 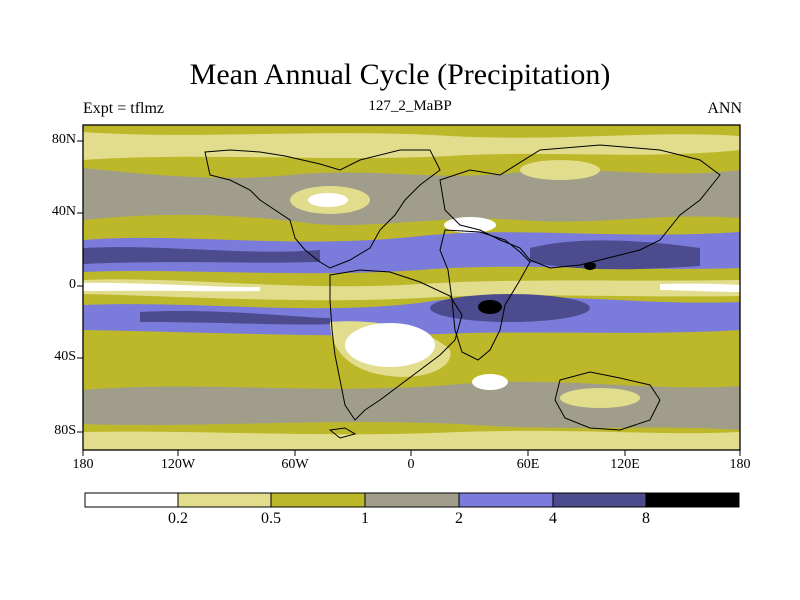 What do you see at coordinates (700, 287) in the screenshot?
I see `field-white-equator-east` at bounding box center [700, 287].